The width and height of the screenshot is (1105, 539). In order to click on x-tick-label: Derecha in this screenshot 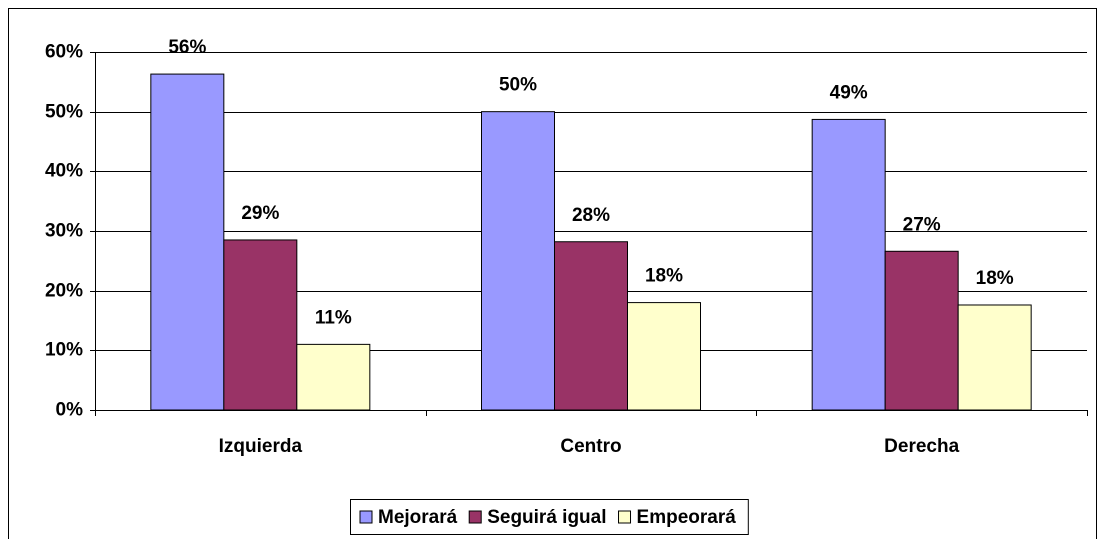, I will do `click(921, 446)`.